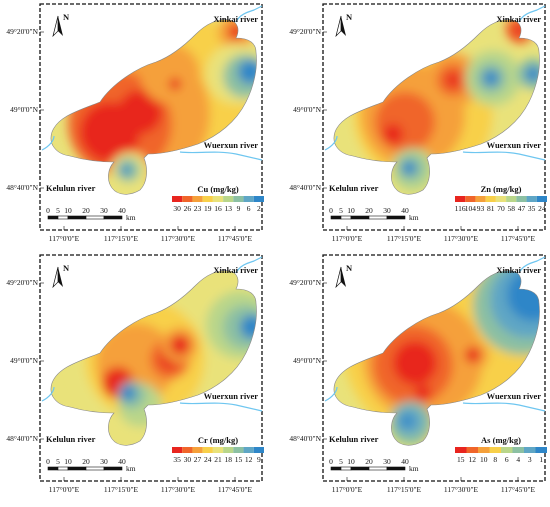 The width and height of the screenshot is (550, 507). What do you see at coordinates (331, 394) in the screenshot?
I see `river-kelulun` at bounding box center [331, 394].